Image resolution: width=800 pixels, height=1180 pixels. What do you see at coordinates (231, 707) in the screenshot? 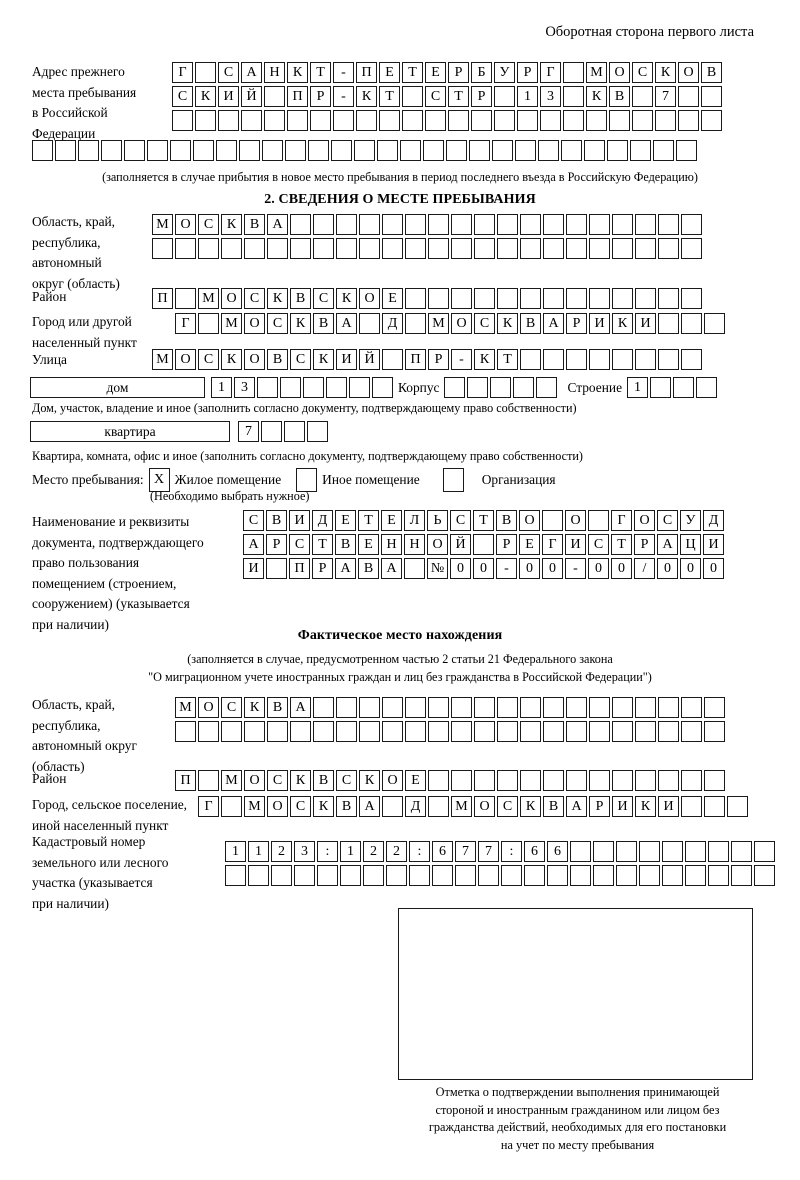
I see `al-region-row-1-cell-3: С` at bounding box center [231, 707].